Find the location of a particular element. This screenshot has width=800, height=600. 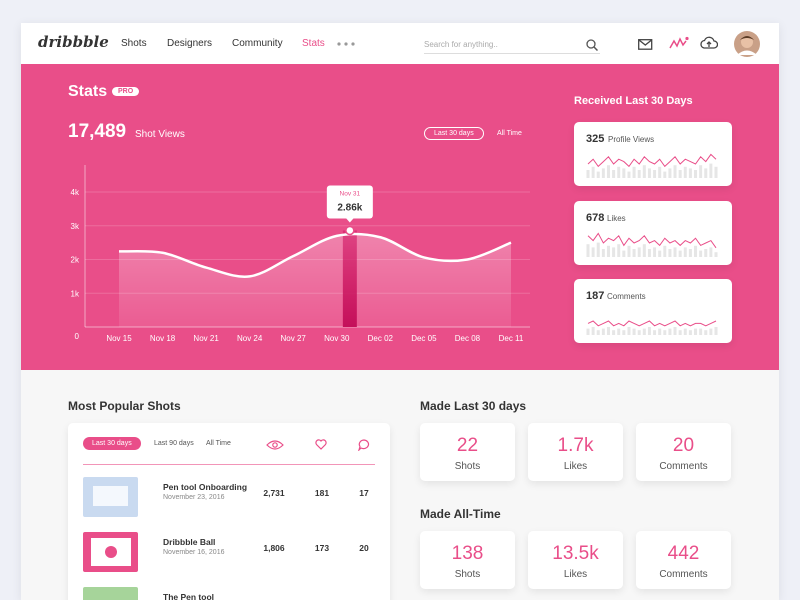

shot-row: The Pen tool is located at coordinates (233, 593).